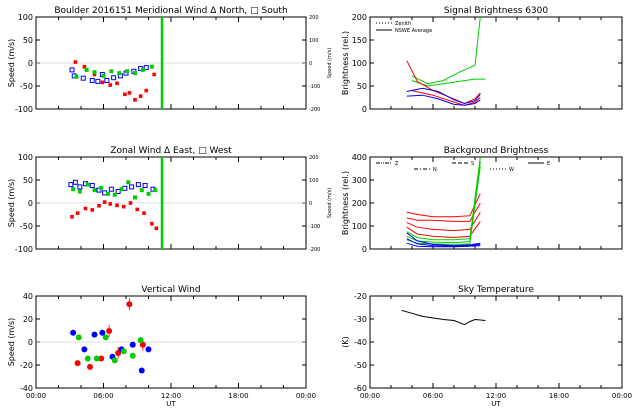 The image size is (640, 420). Describe the element at coordinates (496, 151) in the screenshot. I see `background-title: Background Brightness` at that location.